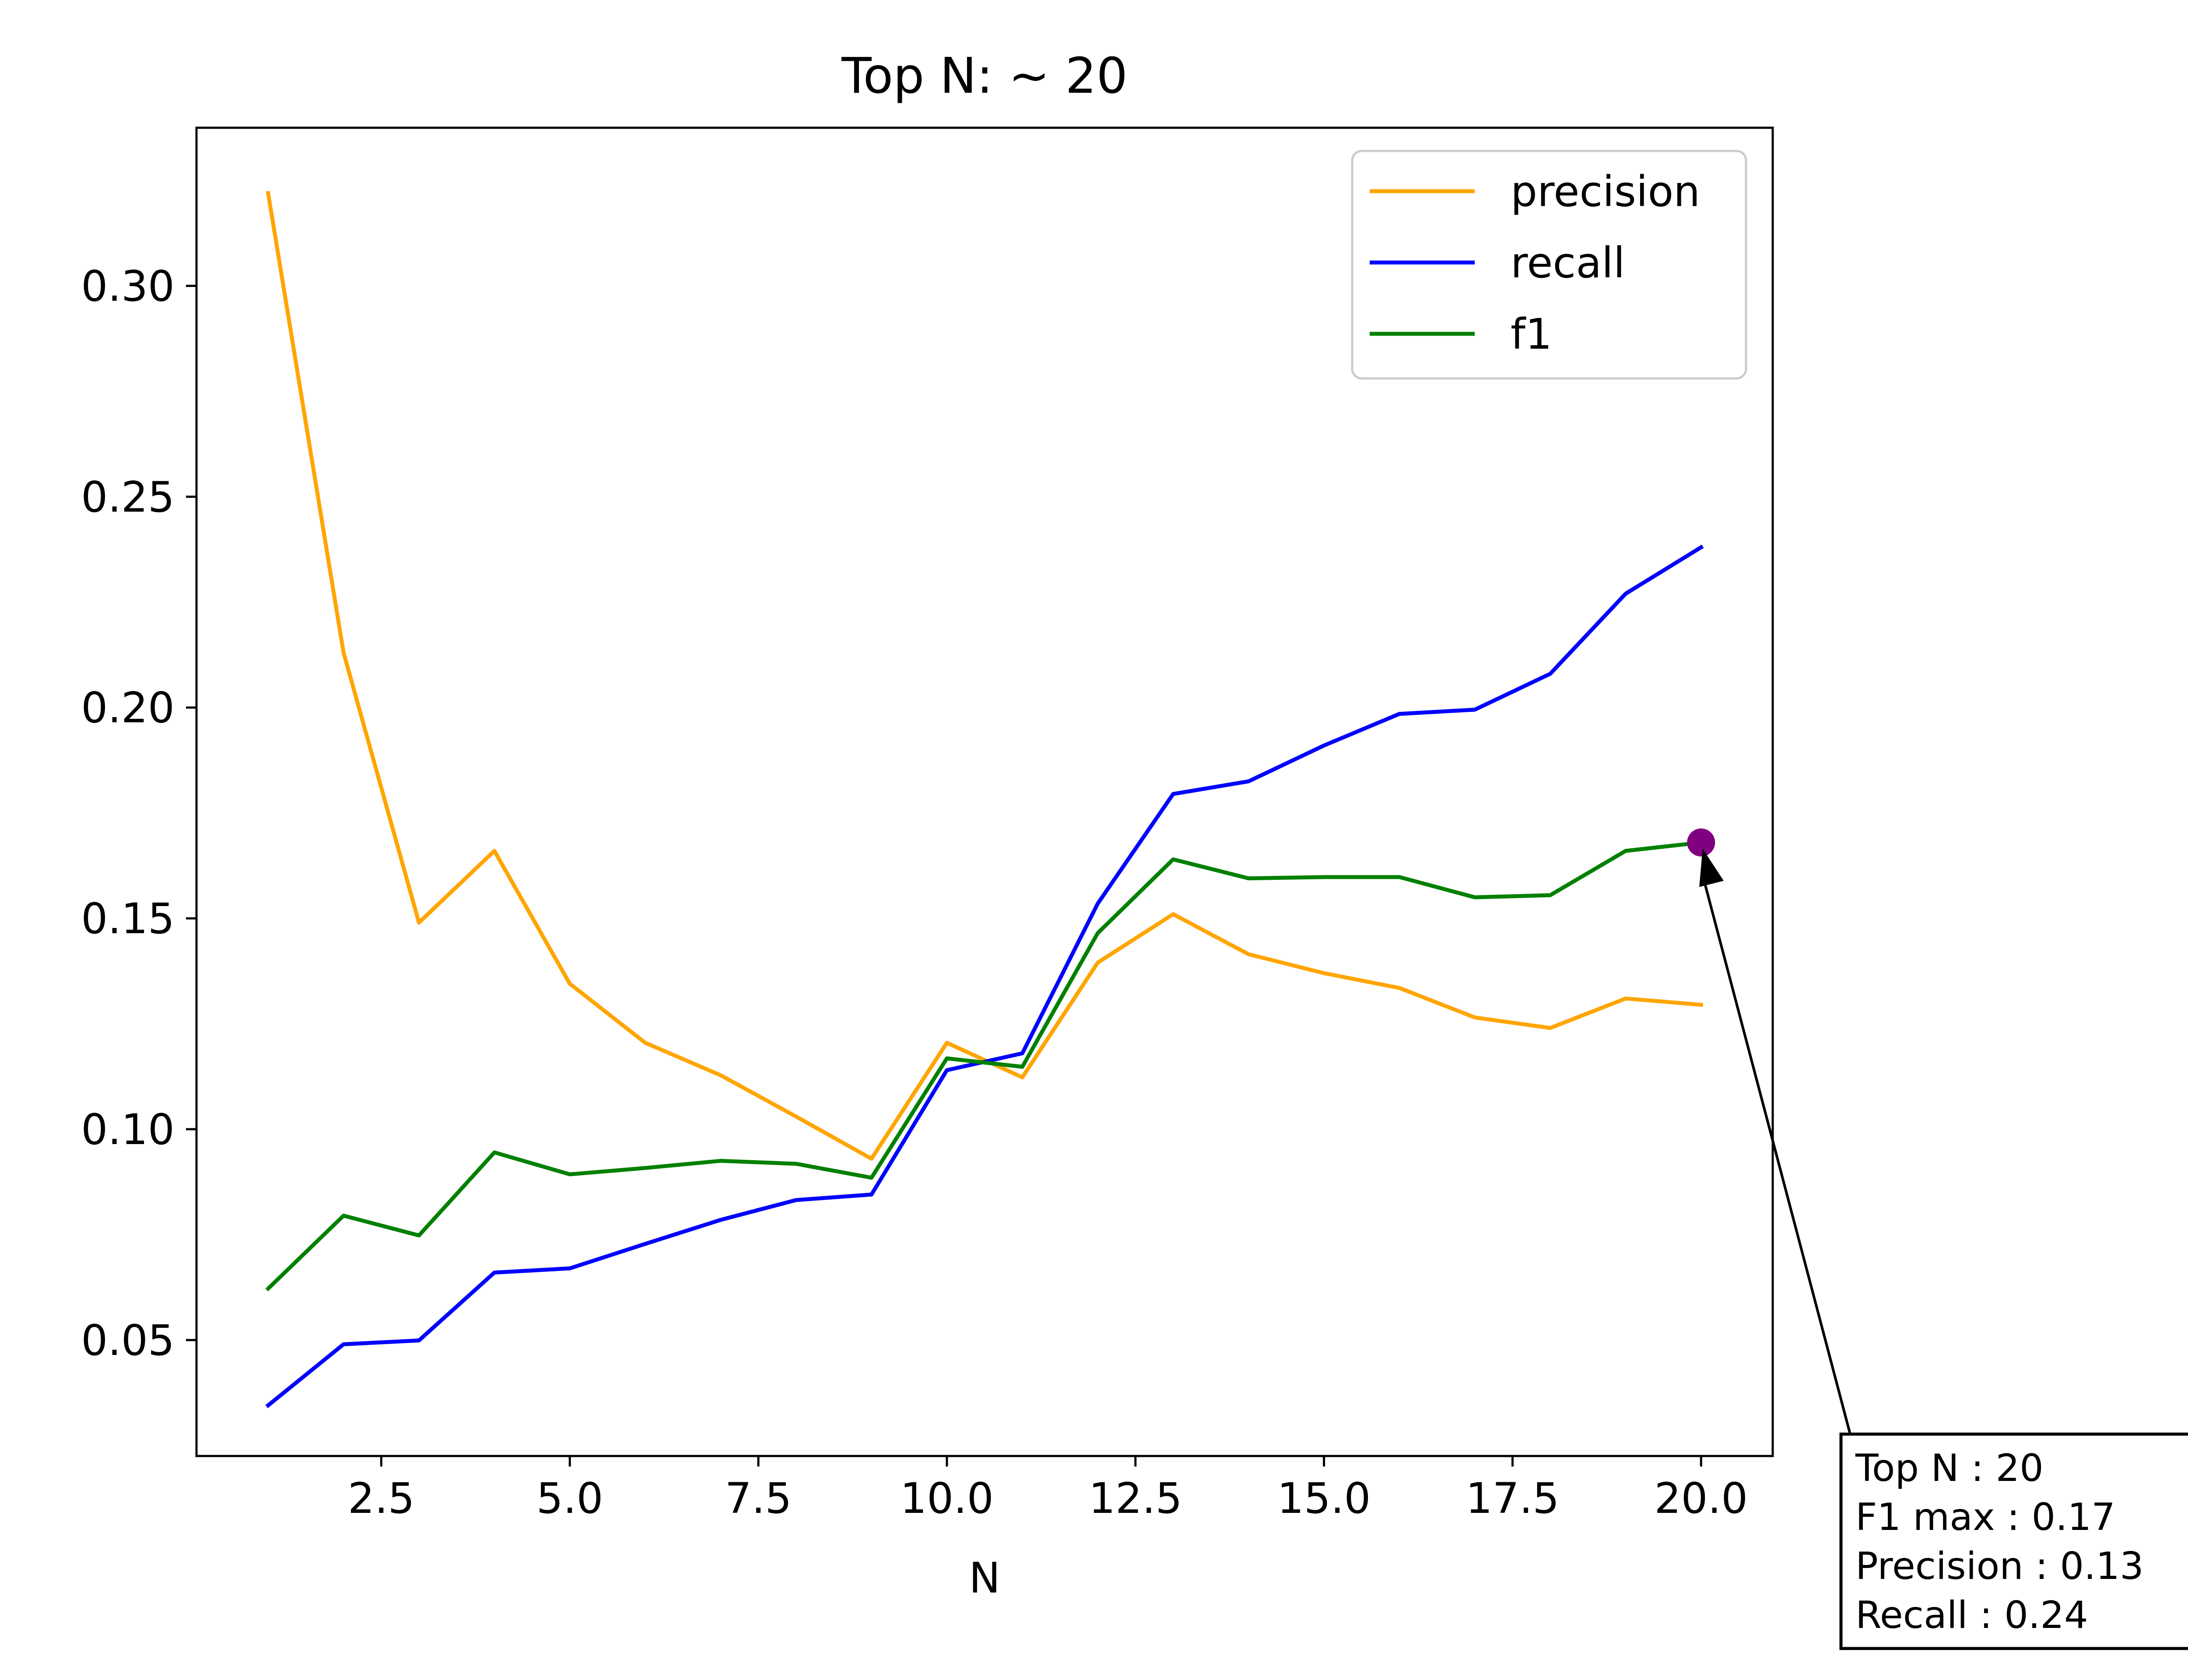 The image size is (2188, 1680). Describe the element at coordinates (1950, 1468) in the screenshot. I see `annotation-line-1: Top N : 20` at that location.